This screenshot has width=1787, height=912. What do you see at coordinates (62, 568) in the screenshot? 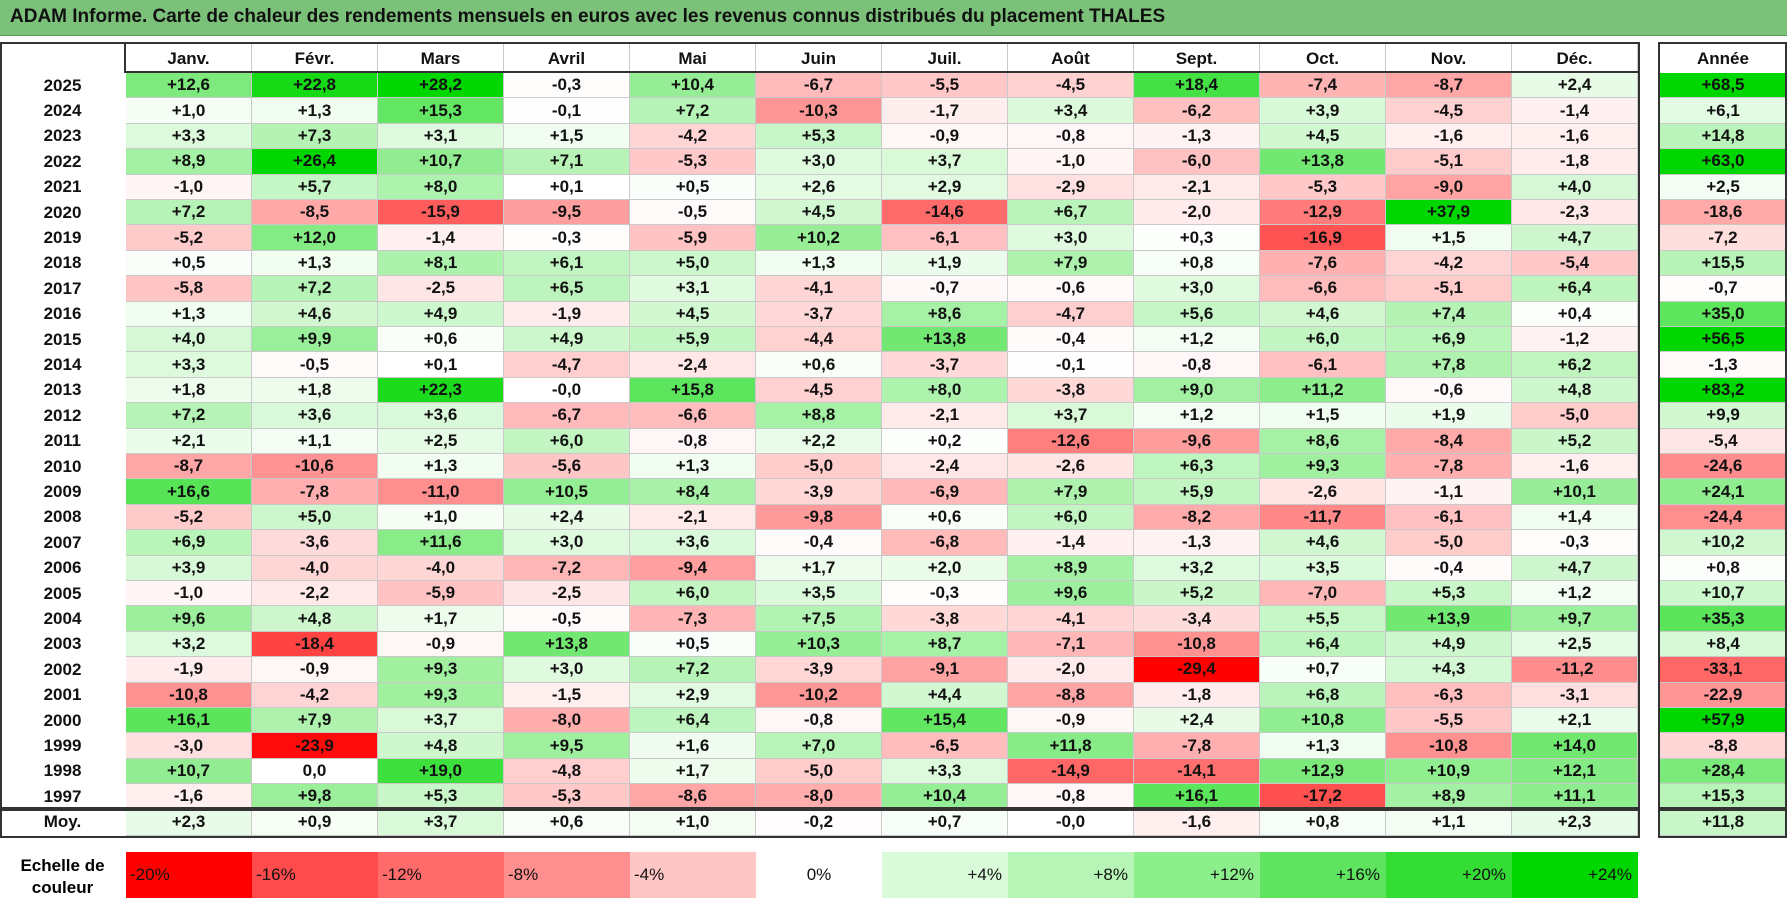
I see `row-label: 2006` at bounding box center [62, 568].